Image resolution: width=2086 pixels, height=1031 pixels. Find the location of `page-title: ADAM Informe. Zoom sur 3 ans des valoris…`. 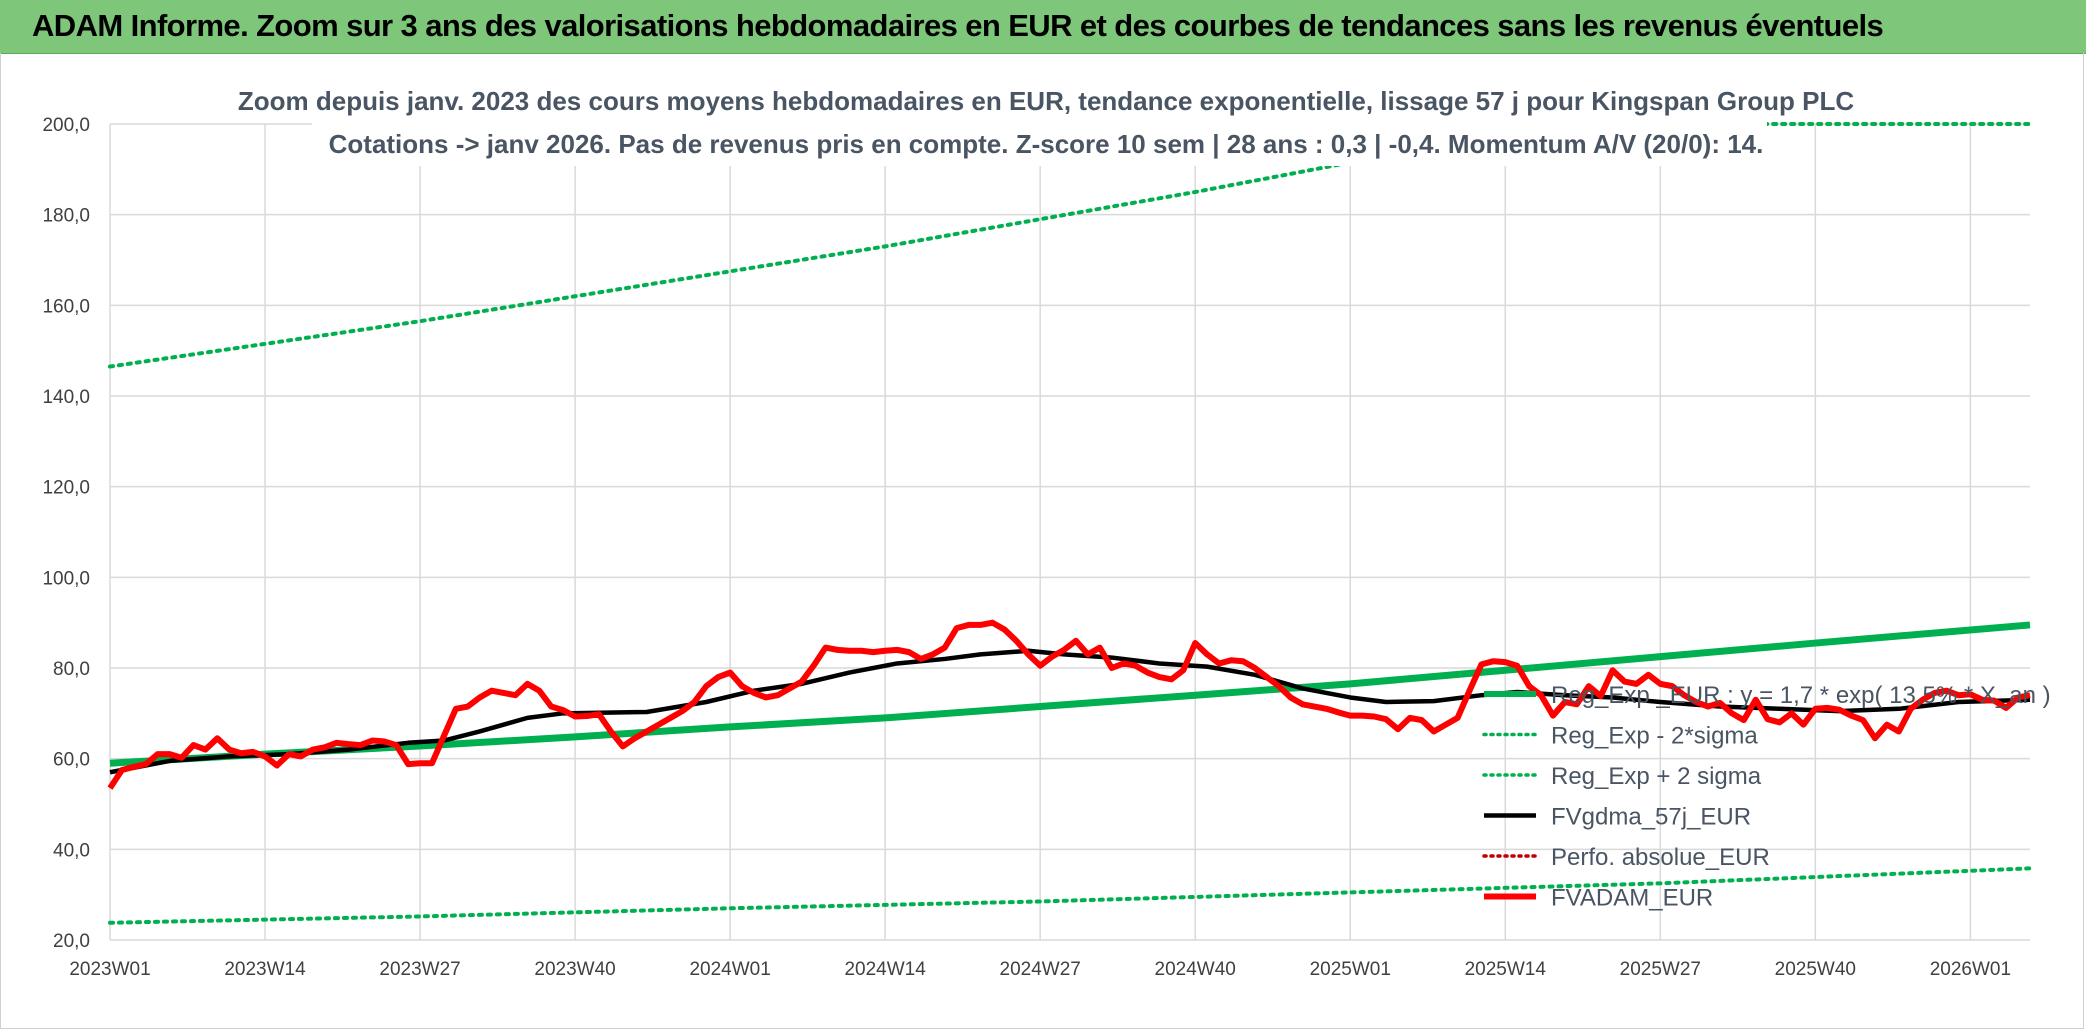

page-title: ADAM Informe. Zoom sur 3 ans des valoris… is located at coordinates (958, 25).